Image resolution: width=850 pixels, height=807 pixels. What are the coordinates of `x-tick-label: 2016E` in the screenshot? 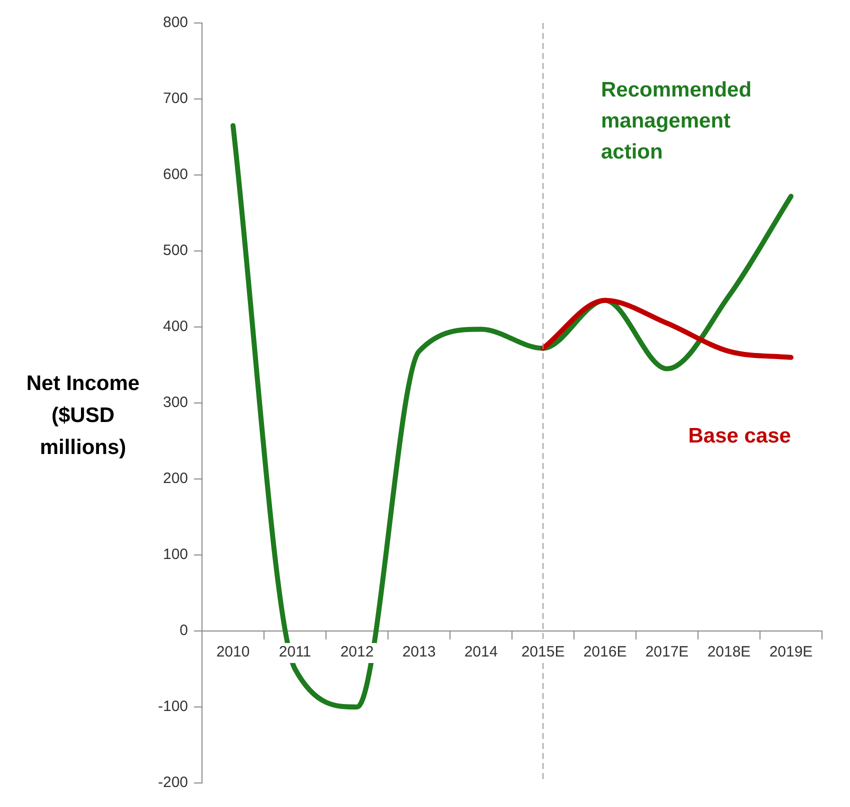 It's located at (605, 652).